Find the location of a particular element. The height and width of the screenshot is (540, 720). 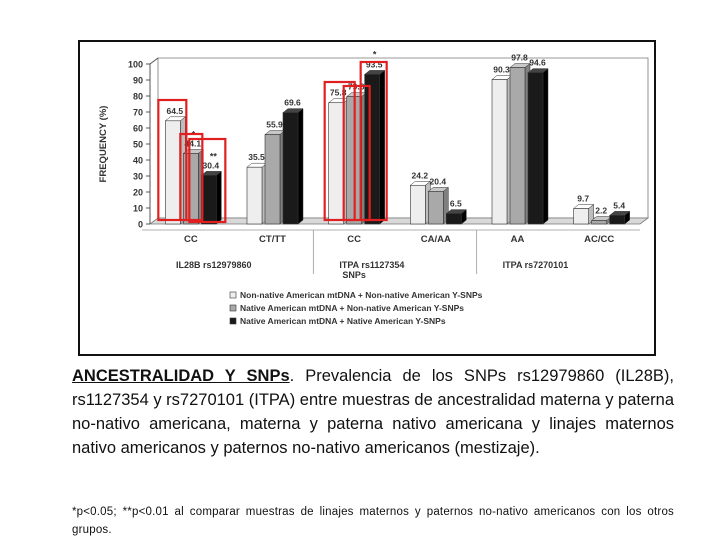

data-label: 24.2 is located at coordinates (420, 175).